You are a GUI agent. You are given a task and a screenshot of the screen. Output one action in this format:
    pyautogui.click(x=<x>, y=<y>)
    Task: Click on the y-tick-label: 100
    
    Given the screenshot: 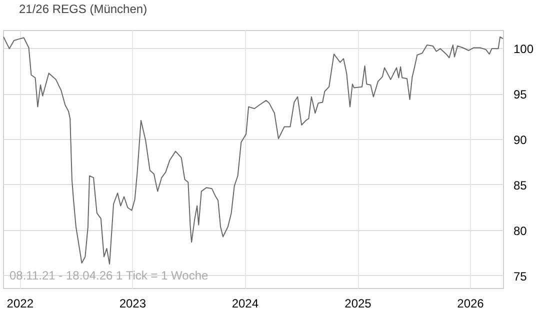 What is the action you would take?
    pyautogui.click(x=524, y=49)
    